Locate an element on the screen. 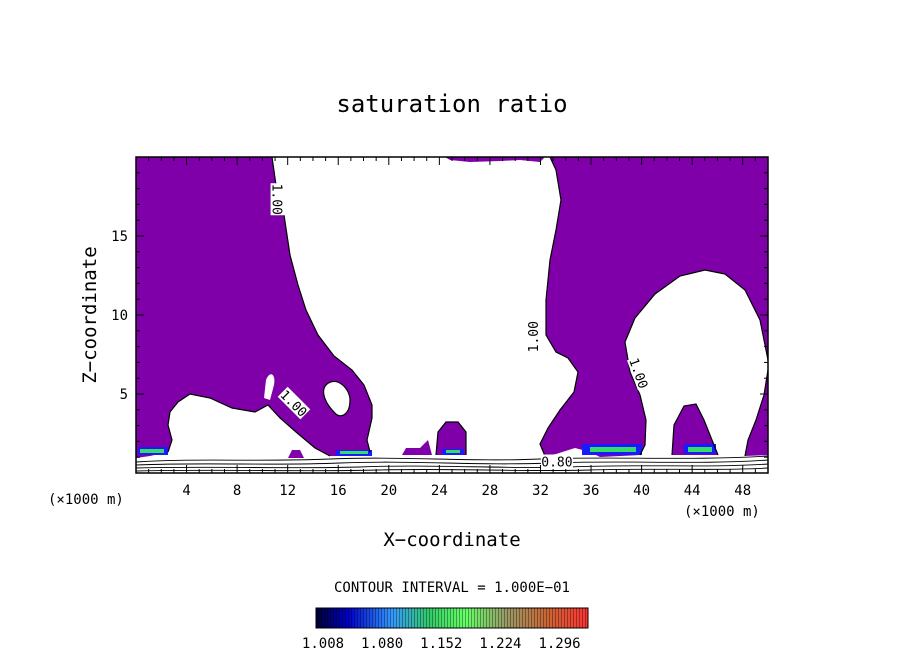 This screenshot has height=654, width=904. colorbar-label: 1.296 is located at coordinates (559, 644).